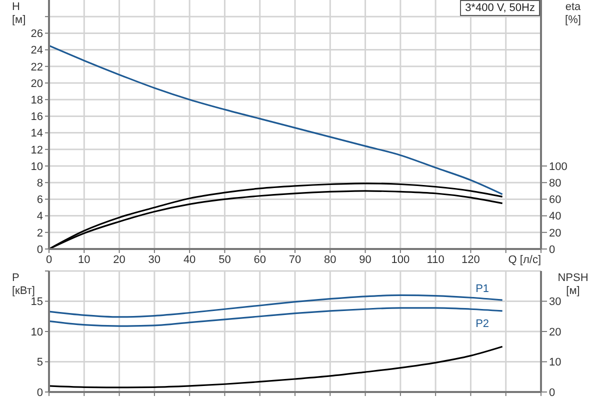 This screenshot has width=600, height=400. I want to click on chart-title: 3*400 V, 50Hz, so click(500, 8).